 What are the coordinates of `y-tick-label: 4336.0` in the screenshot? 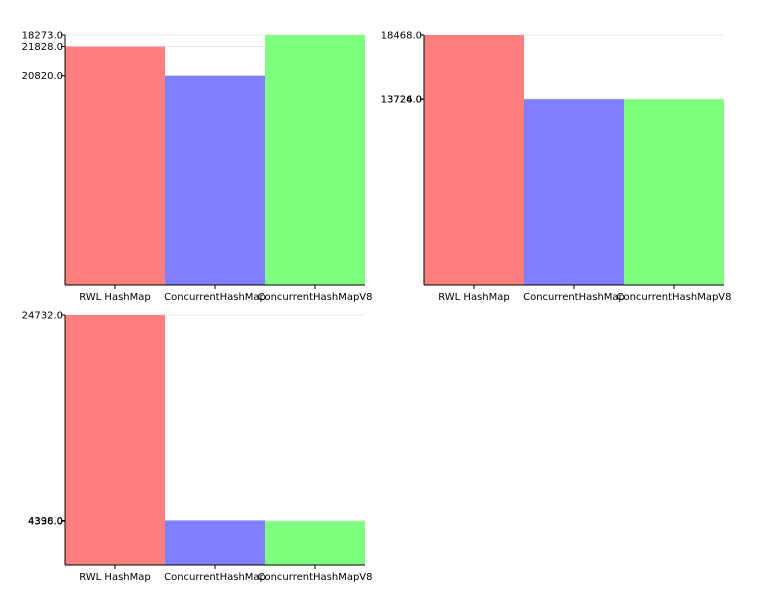 It's located at (45, 522).